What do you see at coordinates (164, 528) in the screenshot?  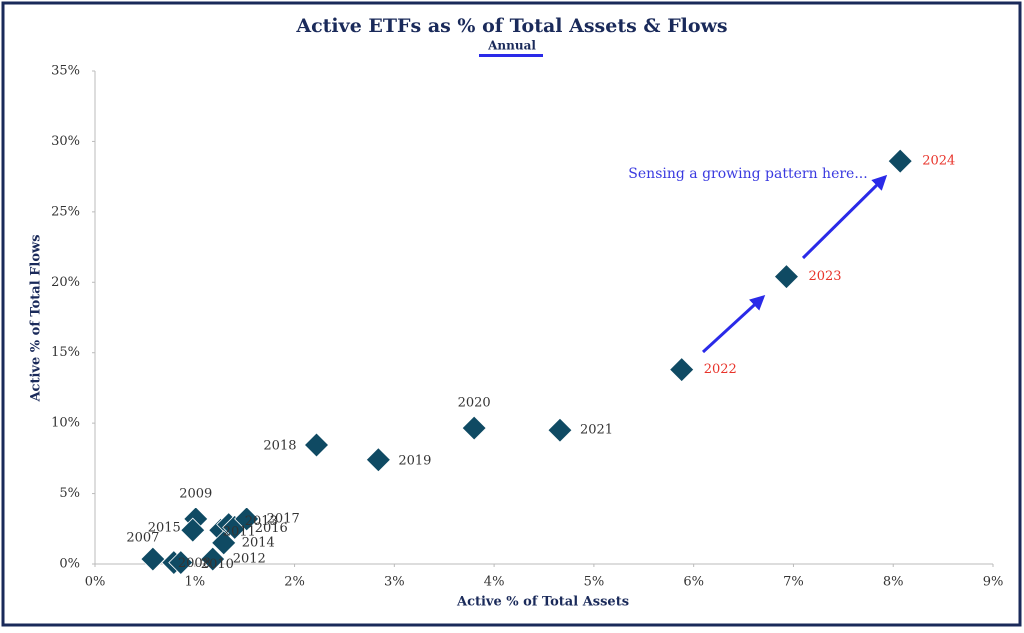 I see `point-label: 2015` at bounding box center [164, 528].